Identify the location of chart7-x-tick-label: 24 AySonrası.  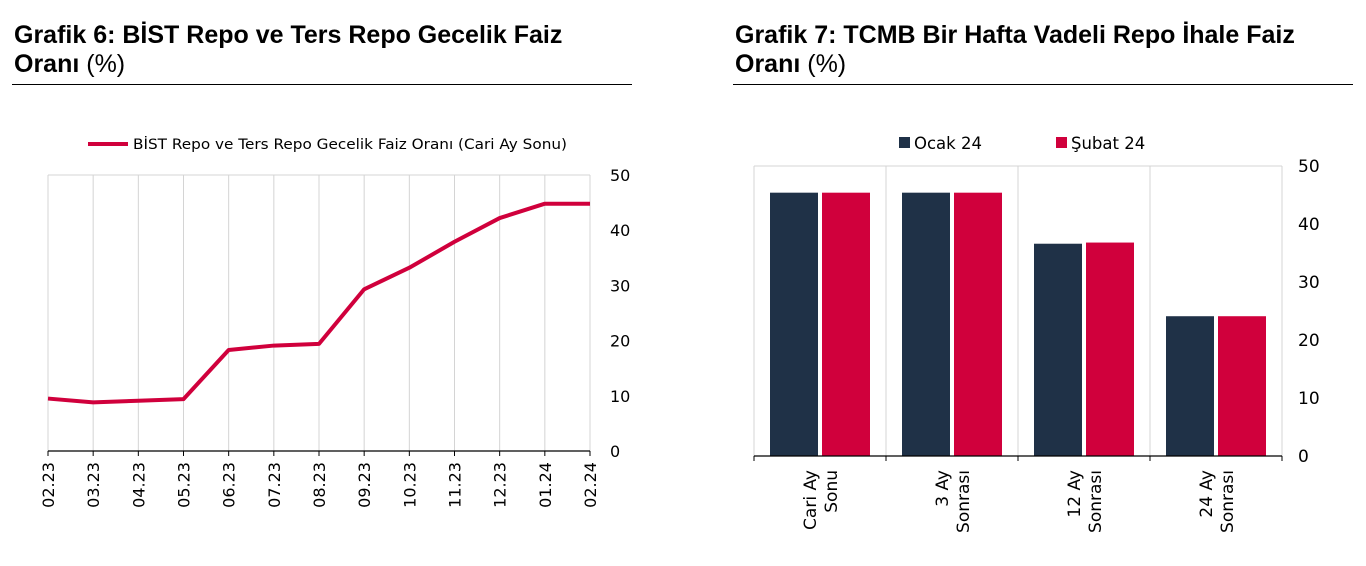
(1217, 501).